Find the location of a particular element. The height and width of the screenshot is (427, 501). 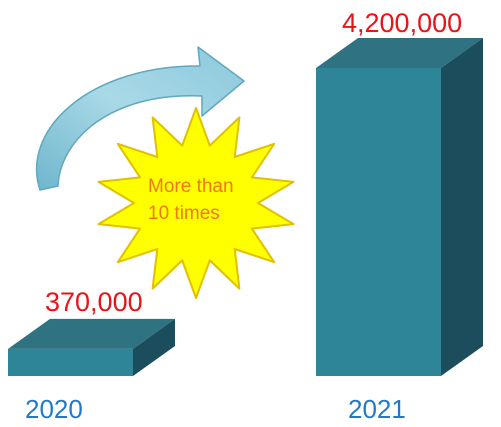

bar-top-2020 is located at coordinates (91, 333).